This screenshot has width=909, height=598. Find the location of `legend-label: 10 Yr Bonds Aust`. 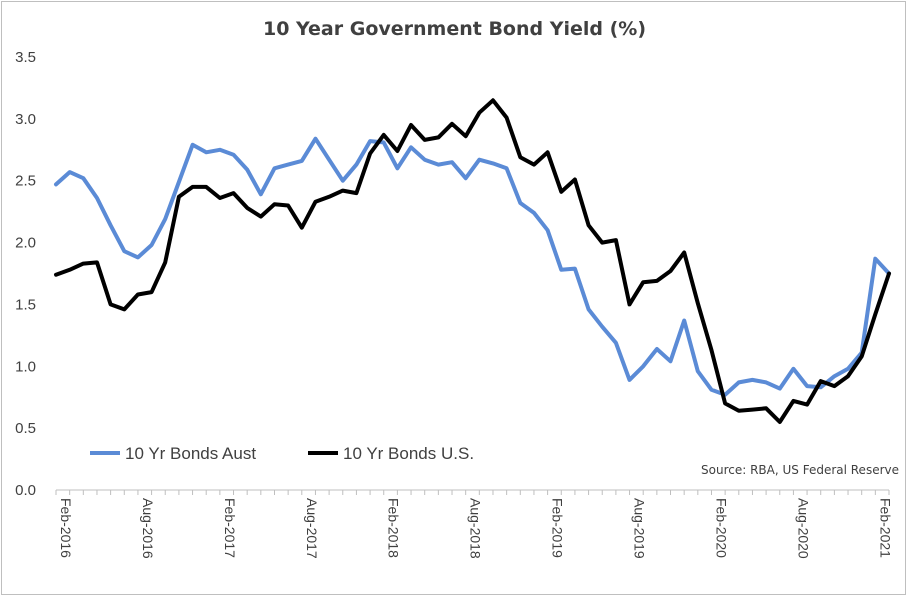

legend-label: 10 Yr Bonds Aust is located at coordinates (190, 453).